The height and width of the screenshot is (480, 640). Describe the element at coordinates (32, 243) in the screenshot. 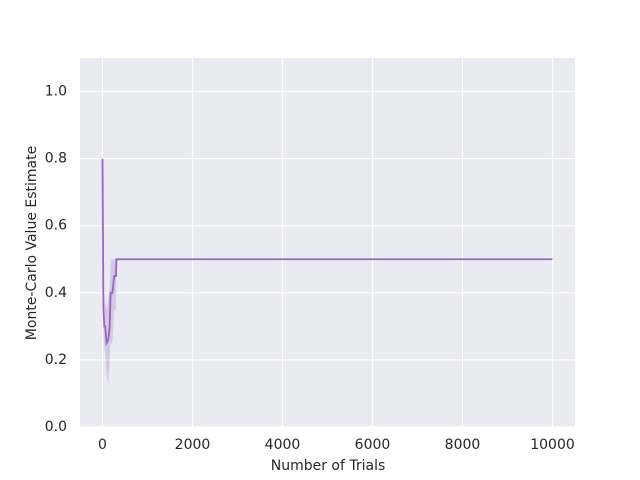

I see `y-axis-label: Monte-Carlo Value Estimate` at that location.